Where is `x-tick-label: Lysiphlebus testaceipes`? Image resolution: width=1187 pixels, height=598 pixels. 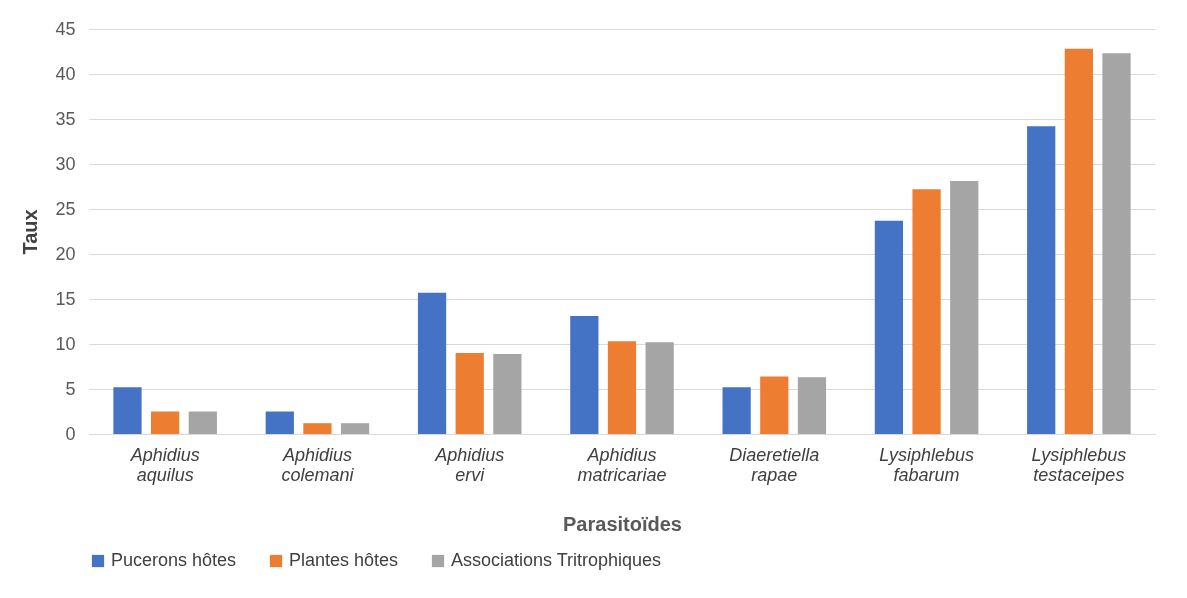 x-tick-label: Lysiphlebus testaceipes is located at coordinates (1079, 464).